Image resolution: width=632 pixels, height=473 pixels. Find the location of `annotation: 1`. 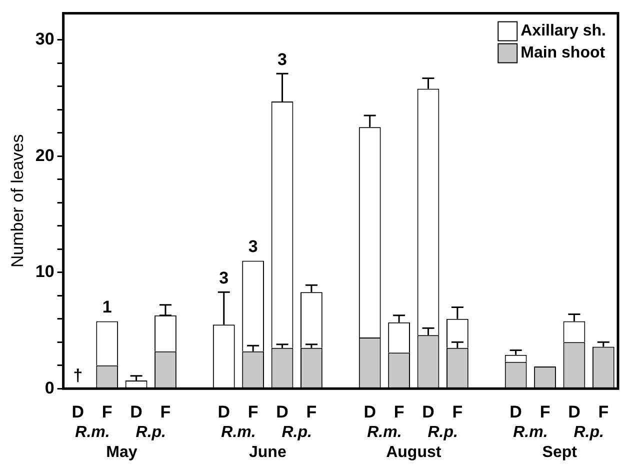

annotation: 1 is located at coordinates (107, 306).